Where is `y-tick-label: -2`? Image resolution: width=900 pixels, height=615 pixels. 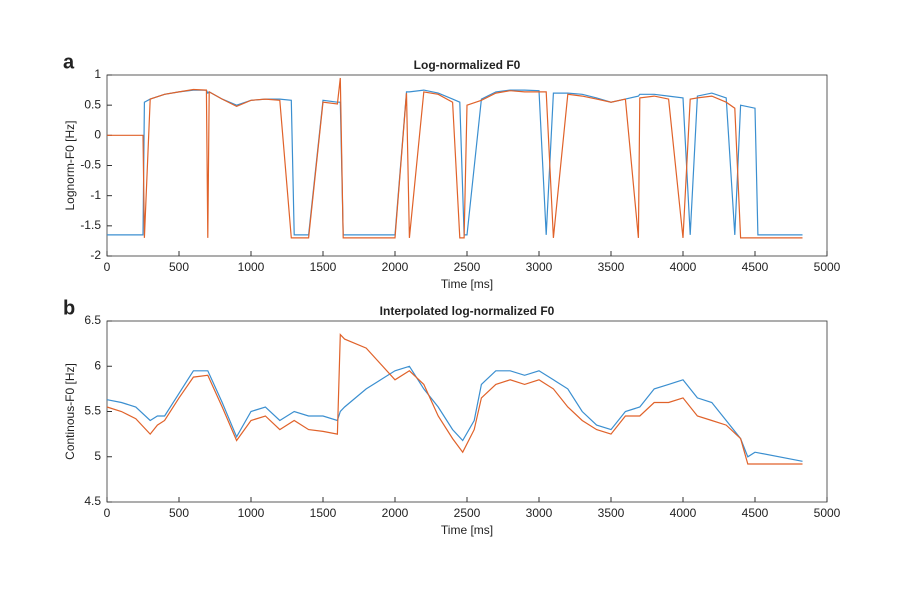 y-tick-label: -2 is located at coordinates (95, 255).